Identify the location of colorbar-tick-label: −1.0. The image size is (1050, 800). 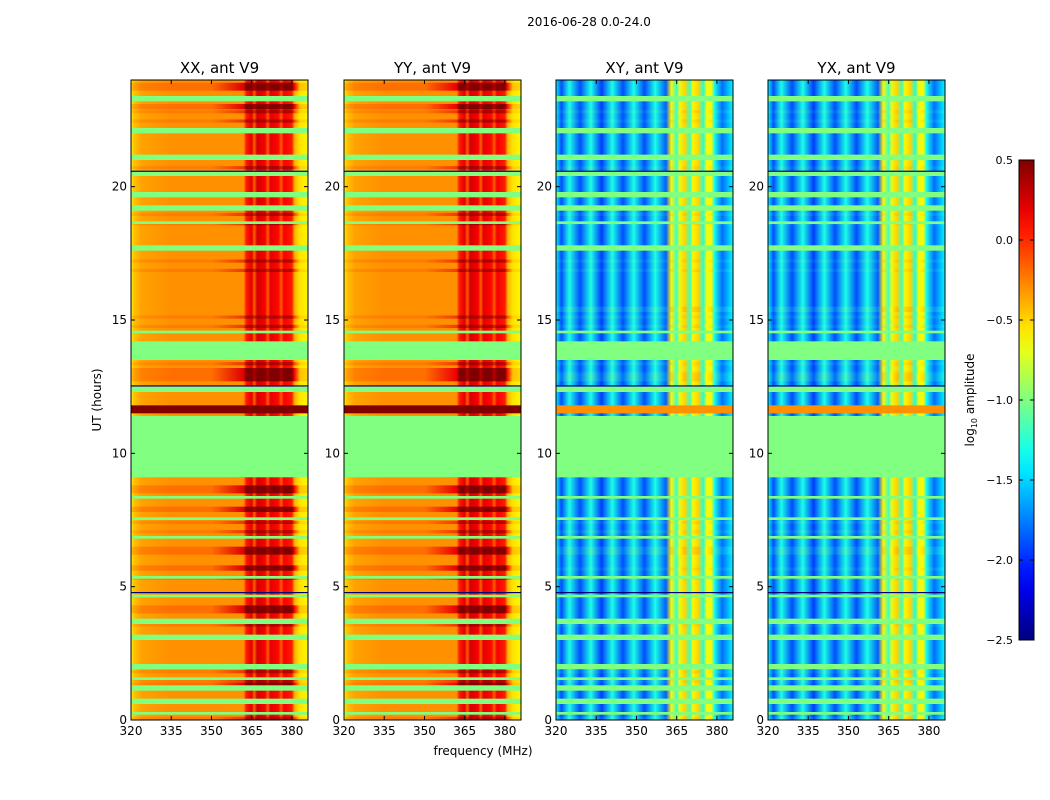
(999, 400).